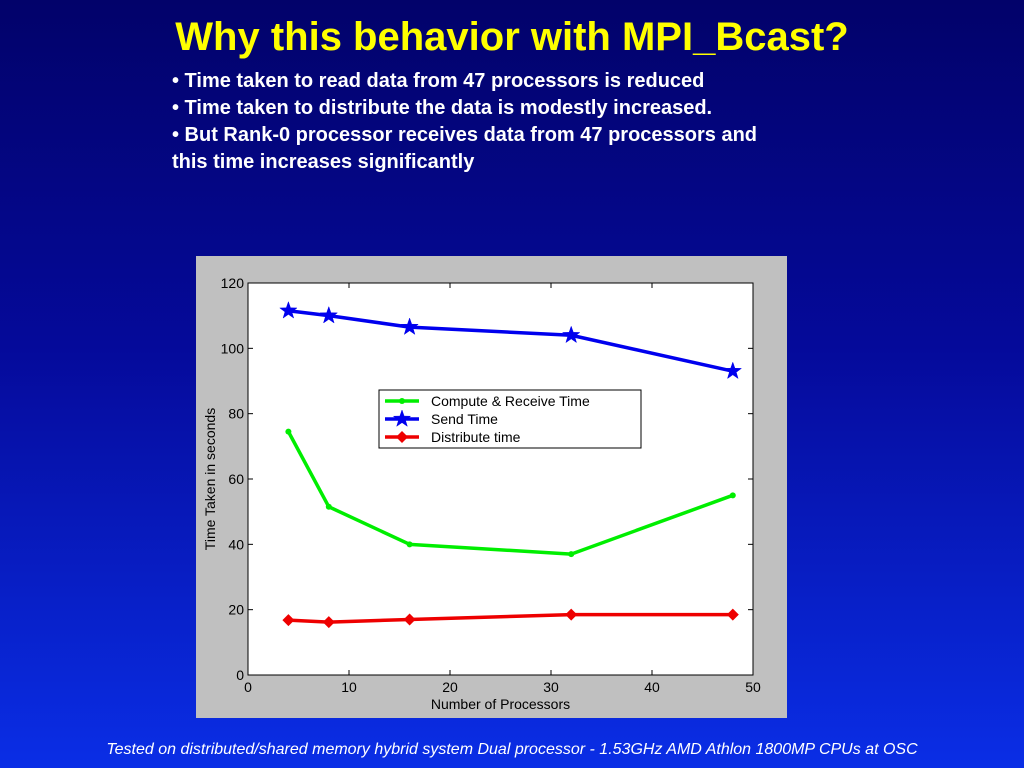 The image size is (1024, 768). I want to click on y-axis-label: Time Taken in seconds, so click(210, 479).